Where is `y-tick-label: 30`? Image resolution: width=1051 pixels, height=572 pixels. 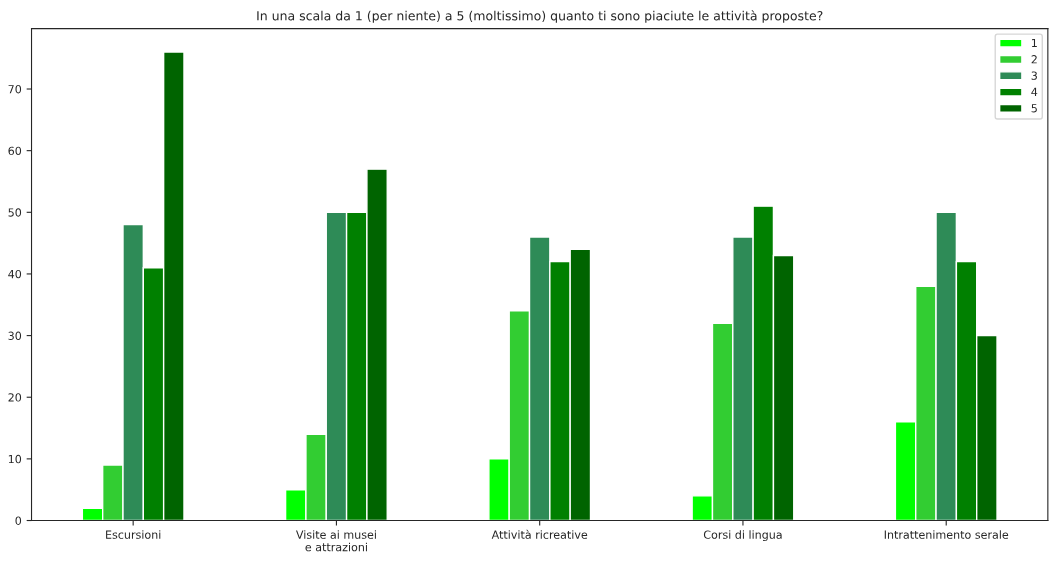
y-tick-label: 30 is located at coordinates (15, 335).